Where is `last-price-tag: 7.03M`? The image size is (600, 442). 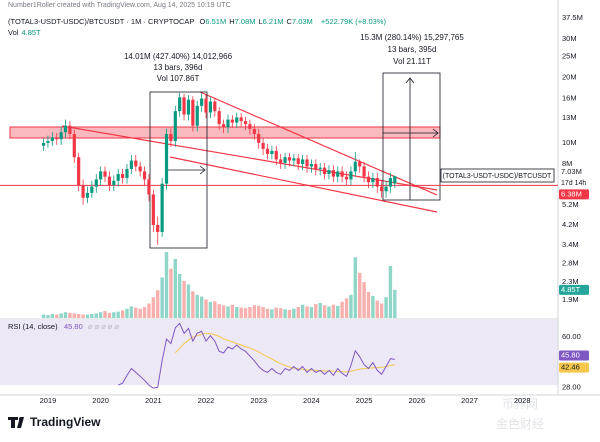 last-price-tag: 7.03M is located at coordinates (571, 171).